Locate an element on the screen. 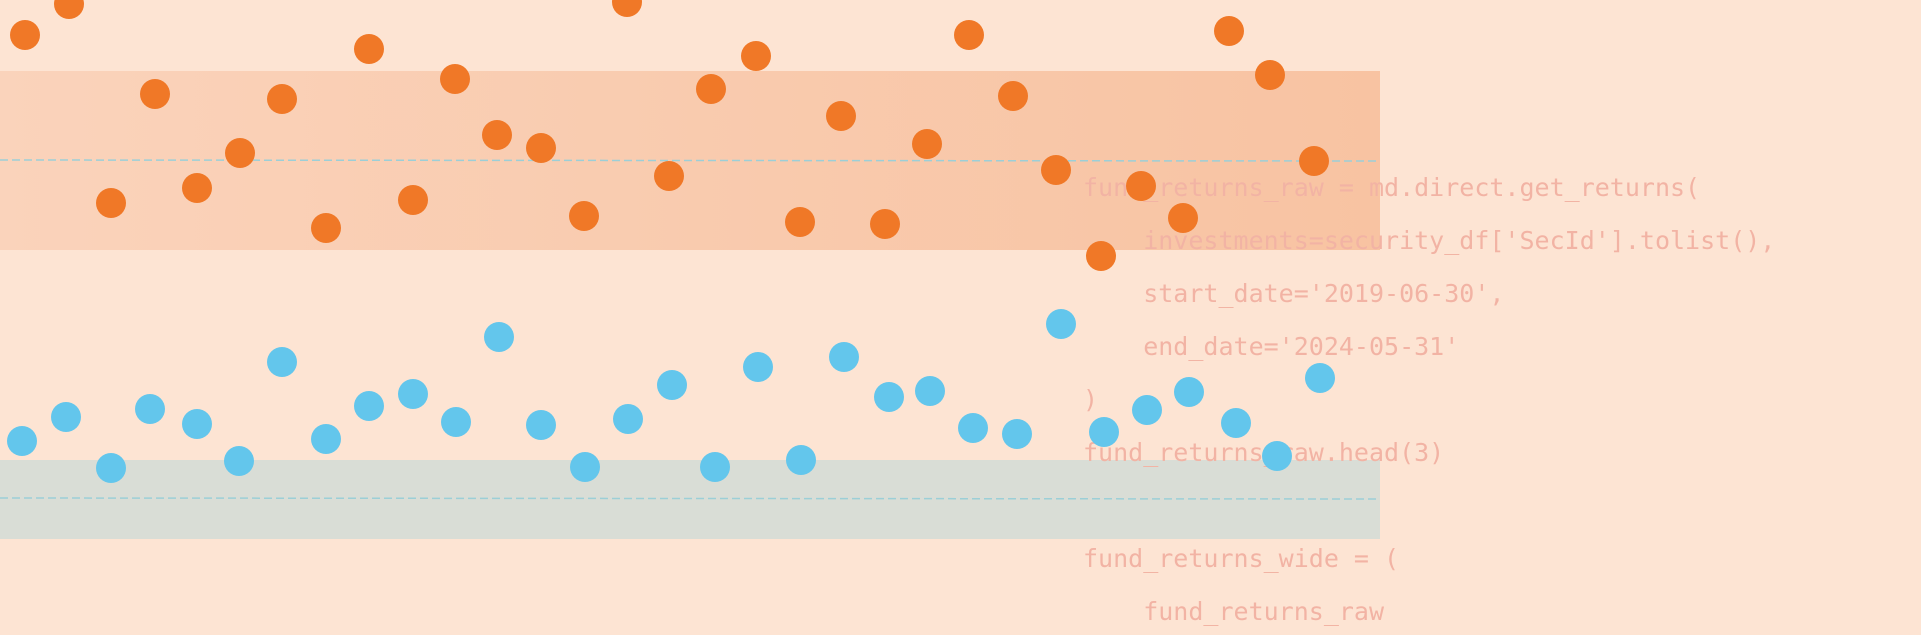 The height and width of the screenshot is (635, 1921). code-line: fund_returns_raw is located at coordinates (1234, 611).